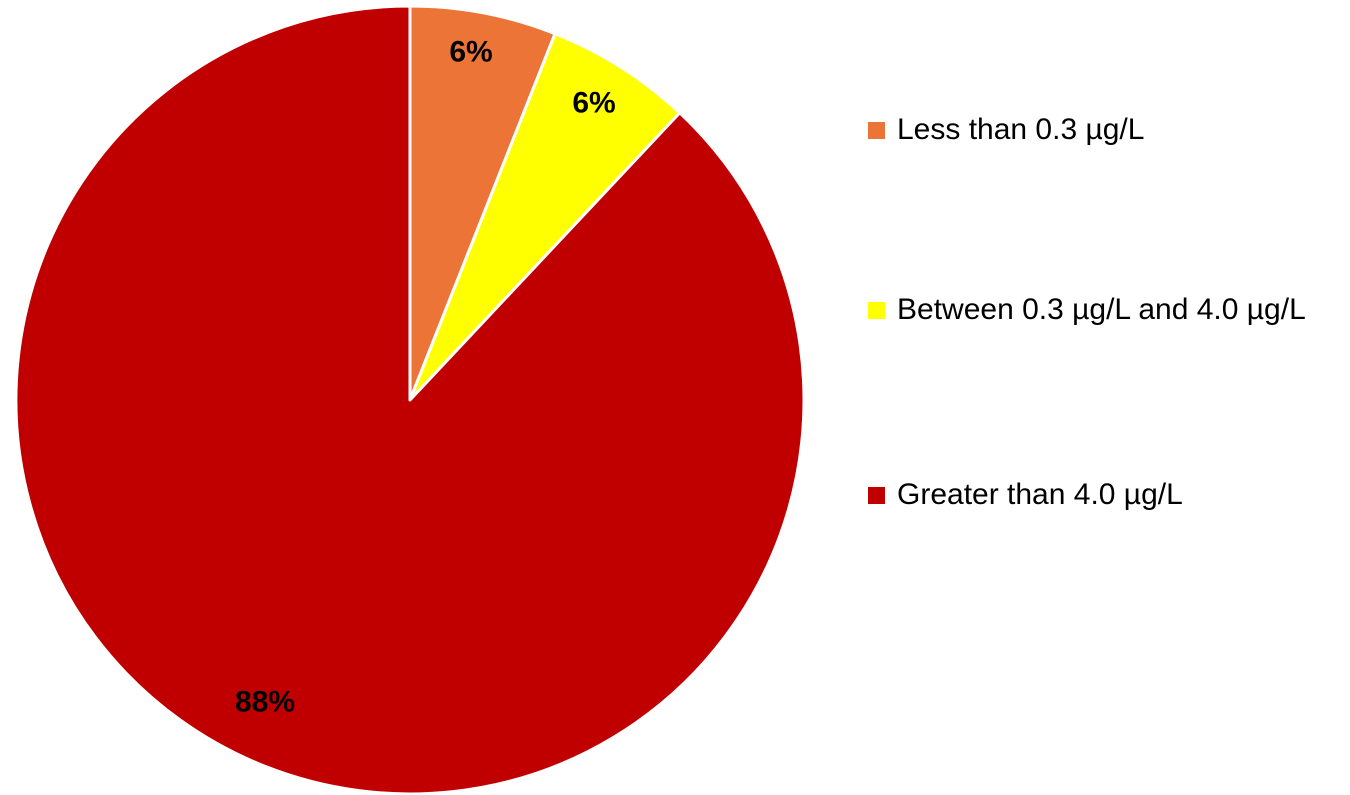 The image size is (1350, 795). I want to click on data-label-between-0-3-ug-l-and-4-0-ug-l: 6%, so click(593, 103).